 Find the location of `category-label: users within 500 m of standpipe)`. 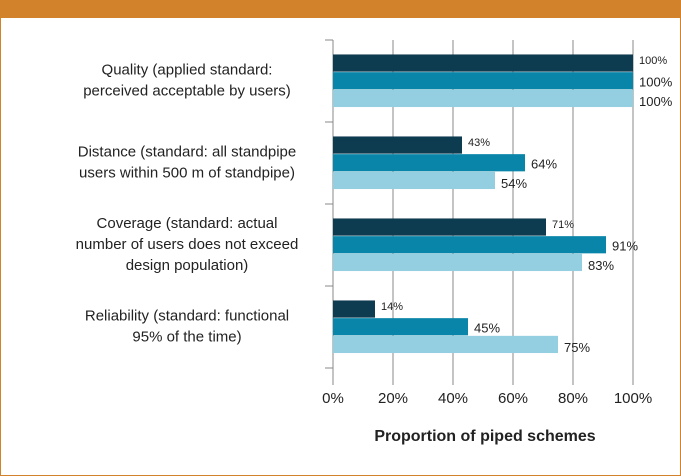

category-label: users within 500 m of standpipe) is located at coordinates (187, 172).